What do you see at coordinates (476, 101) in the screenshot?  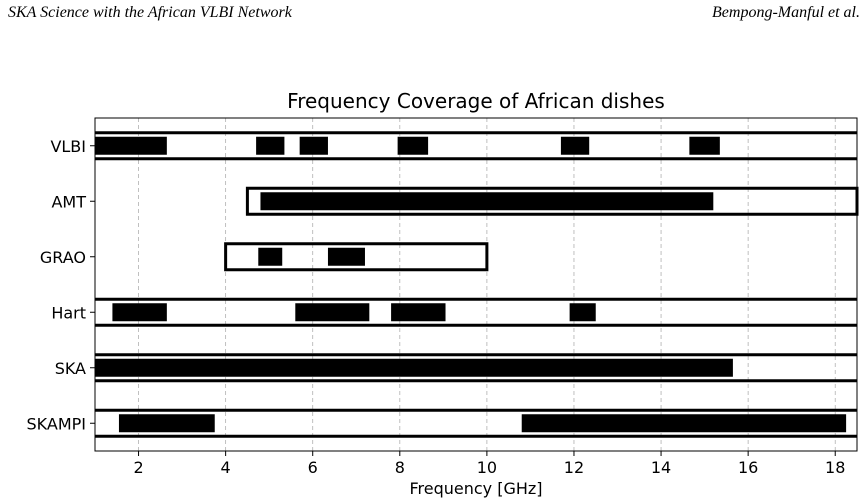 I see `chart-title: Frequency Coverage of African dishes` at bounding box center [476, 101].